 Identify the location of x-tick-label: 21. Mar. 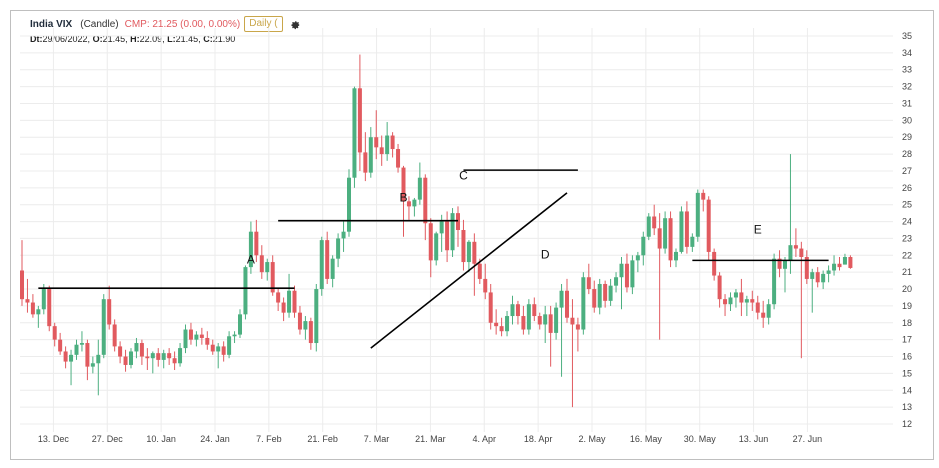
(430, 439).